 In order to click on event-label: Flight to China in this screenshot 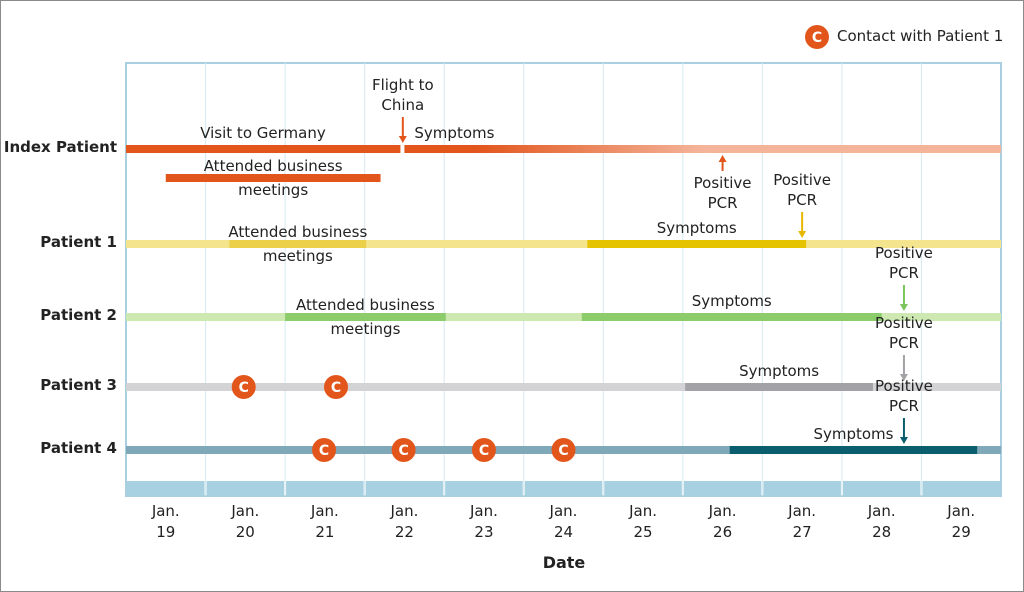, I will do `click(402, 95)`.